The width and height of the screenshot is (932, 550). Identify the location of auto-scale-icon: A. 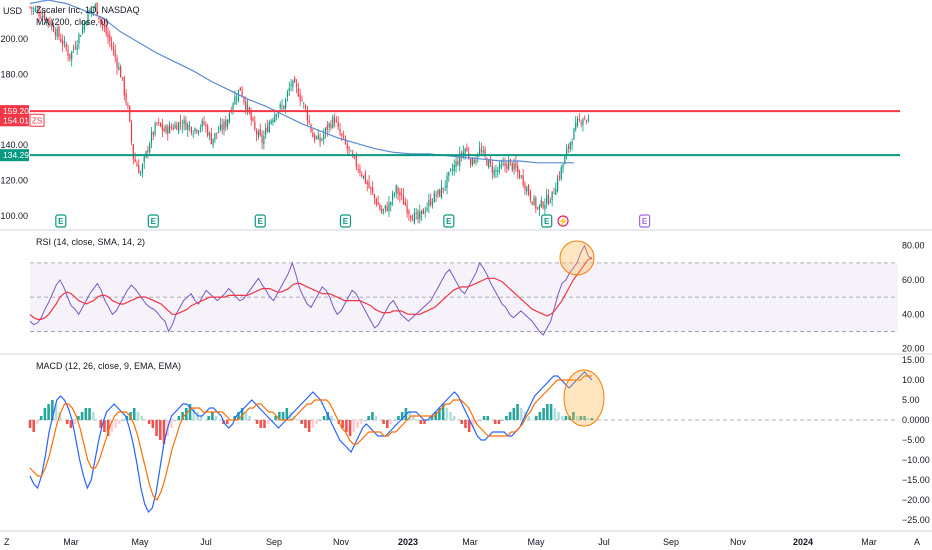
(917, 542).